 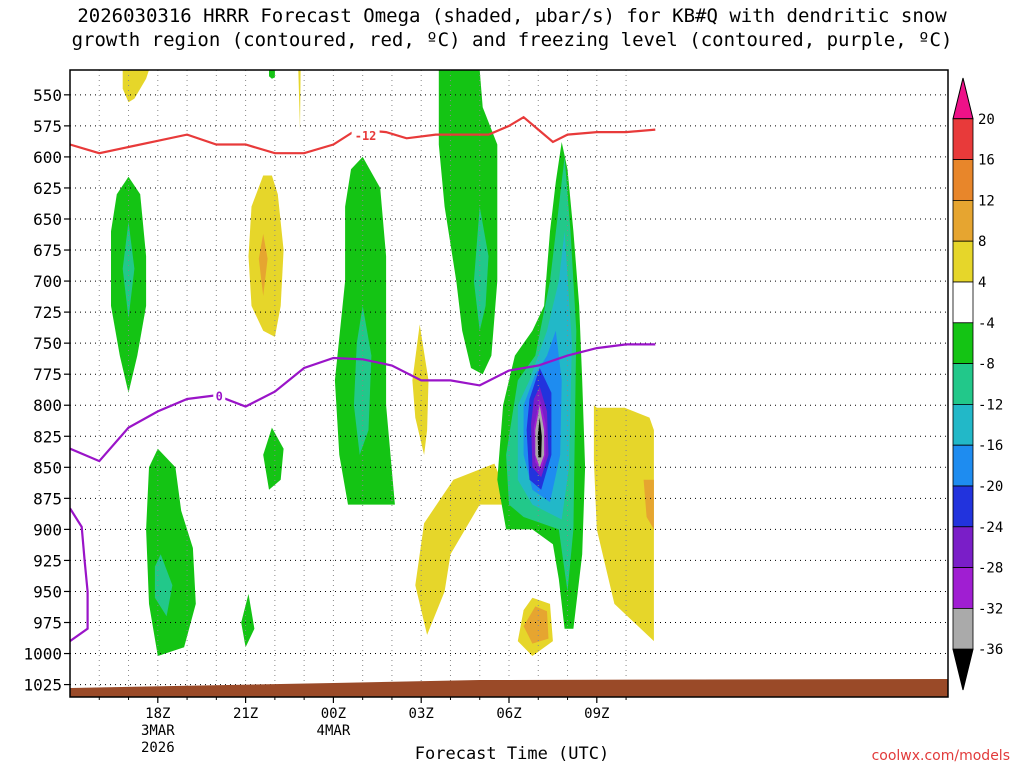 I want to click on xtick-label-06Z: 06Z, so click(x=508, y=714).